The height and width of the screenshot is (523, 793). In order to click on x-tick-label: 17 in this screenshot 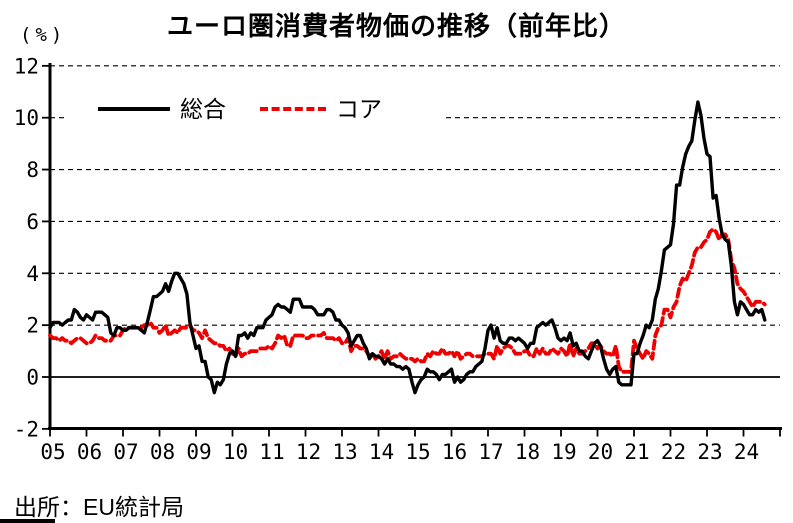, I will do `click(490, 452)`.